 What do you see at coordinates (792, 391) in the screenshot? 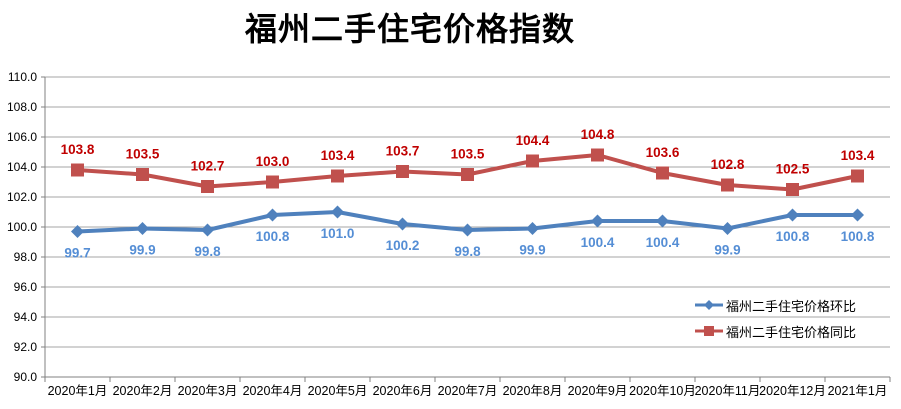
I see `svg-text: 2020年12月` at bounding box center [792, 391].